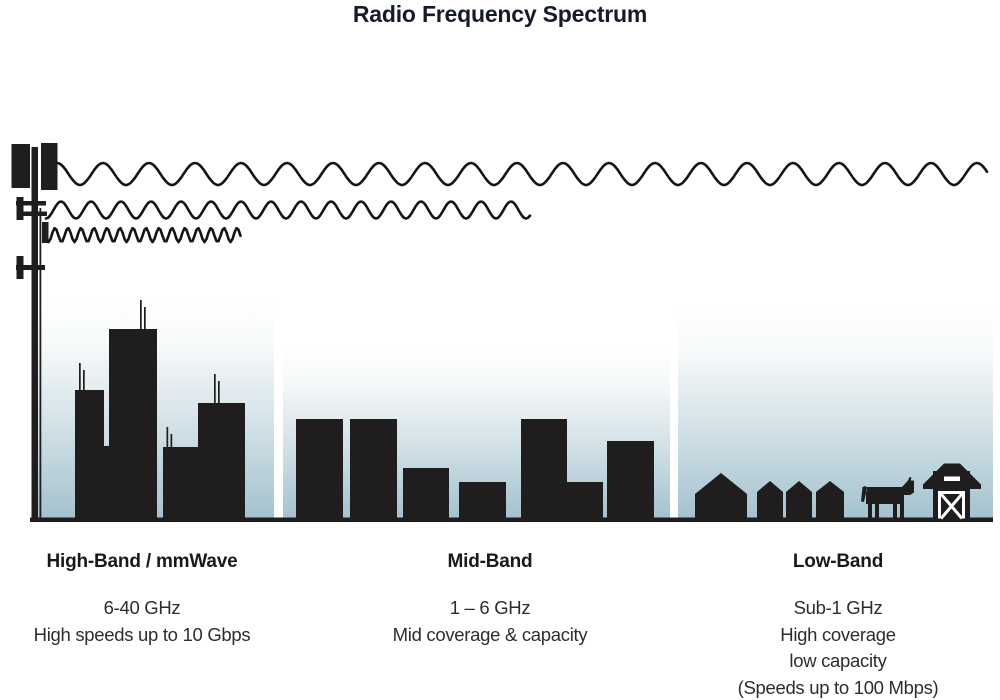  What do you see at coordinates (160, 409) in the screenshot?
I see `dense-city-skyline-icon` at bounding box center [160, 409].